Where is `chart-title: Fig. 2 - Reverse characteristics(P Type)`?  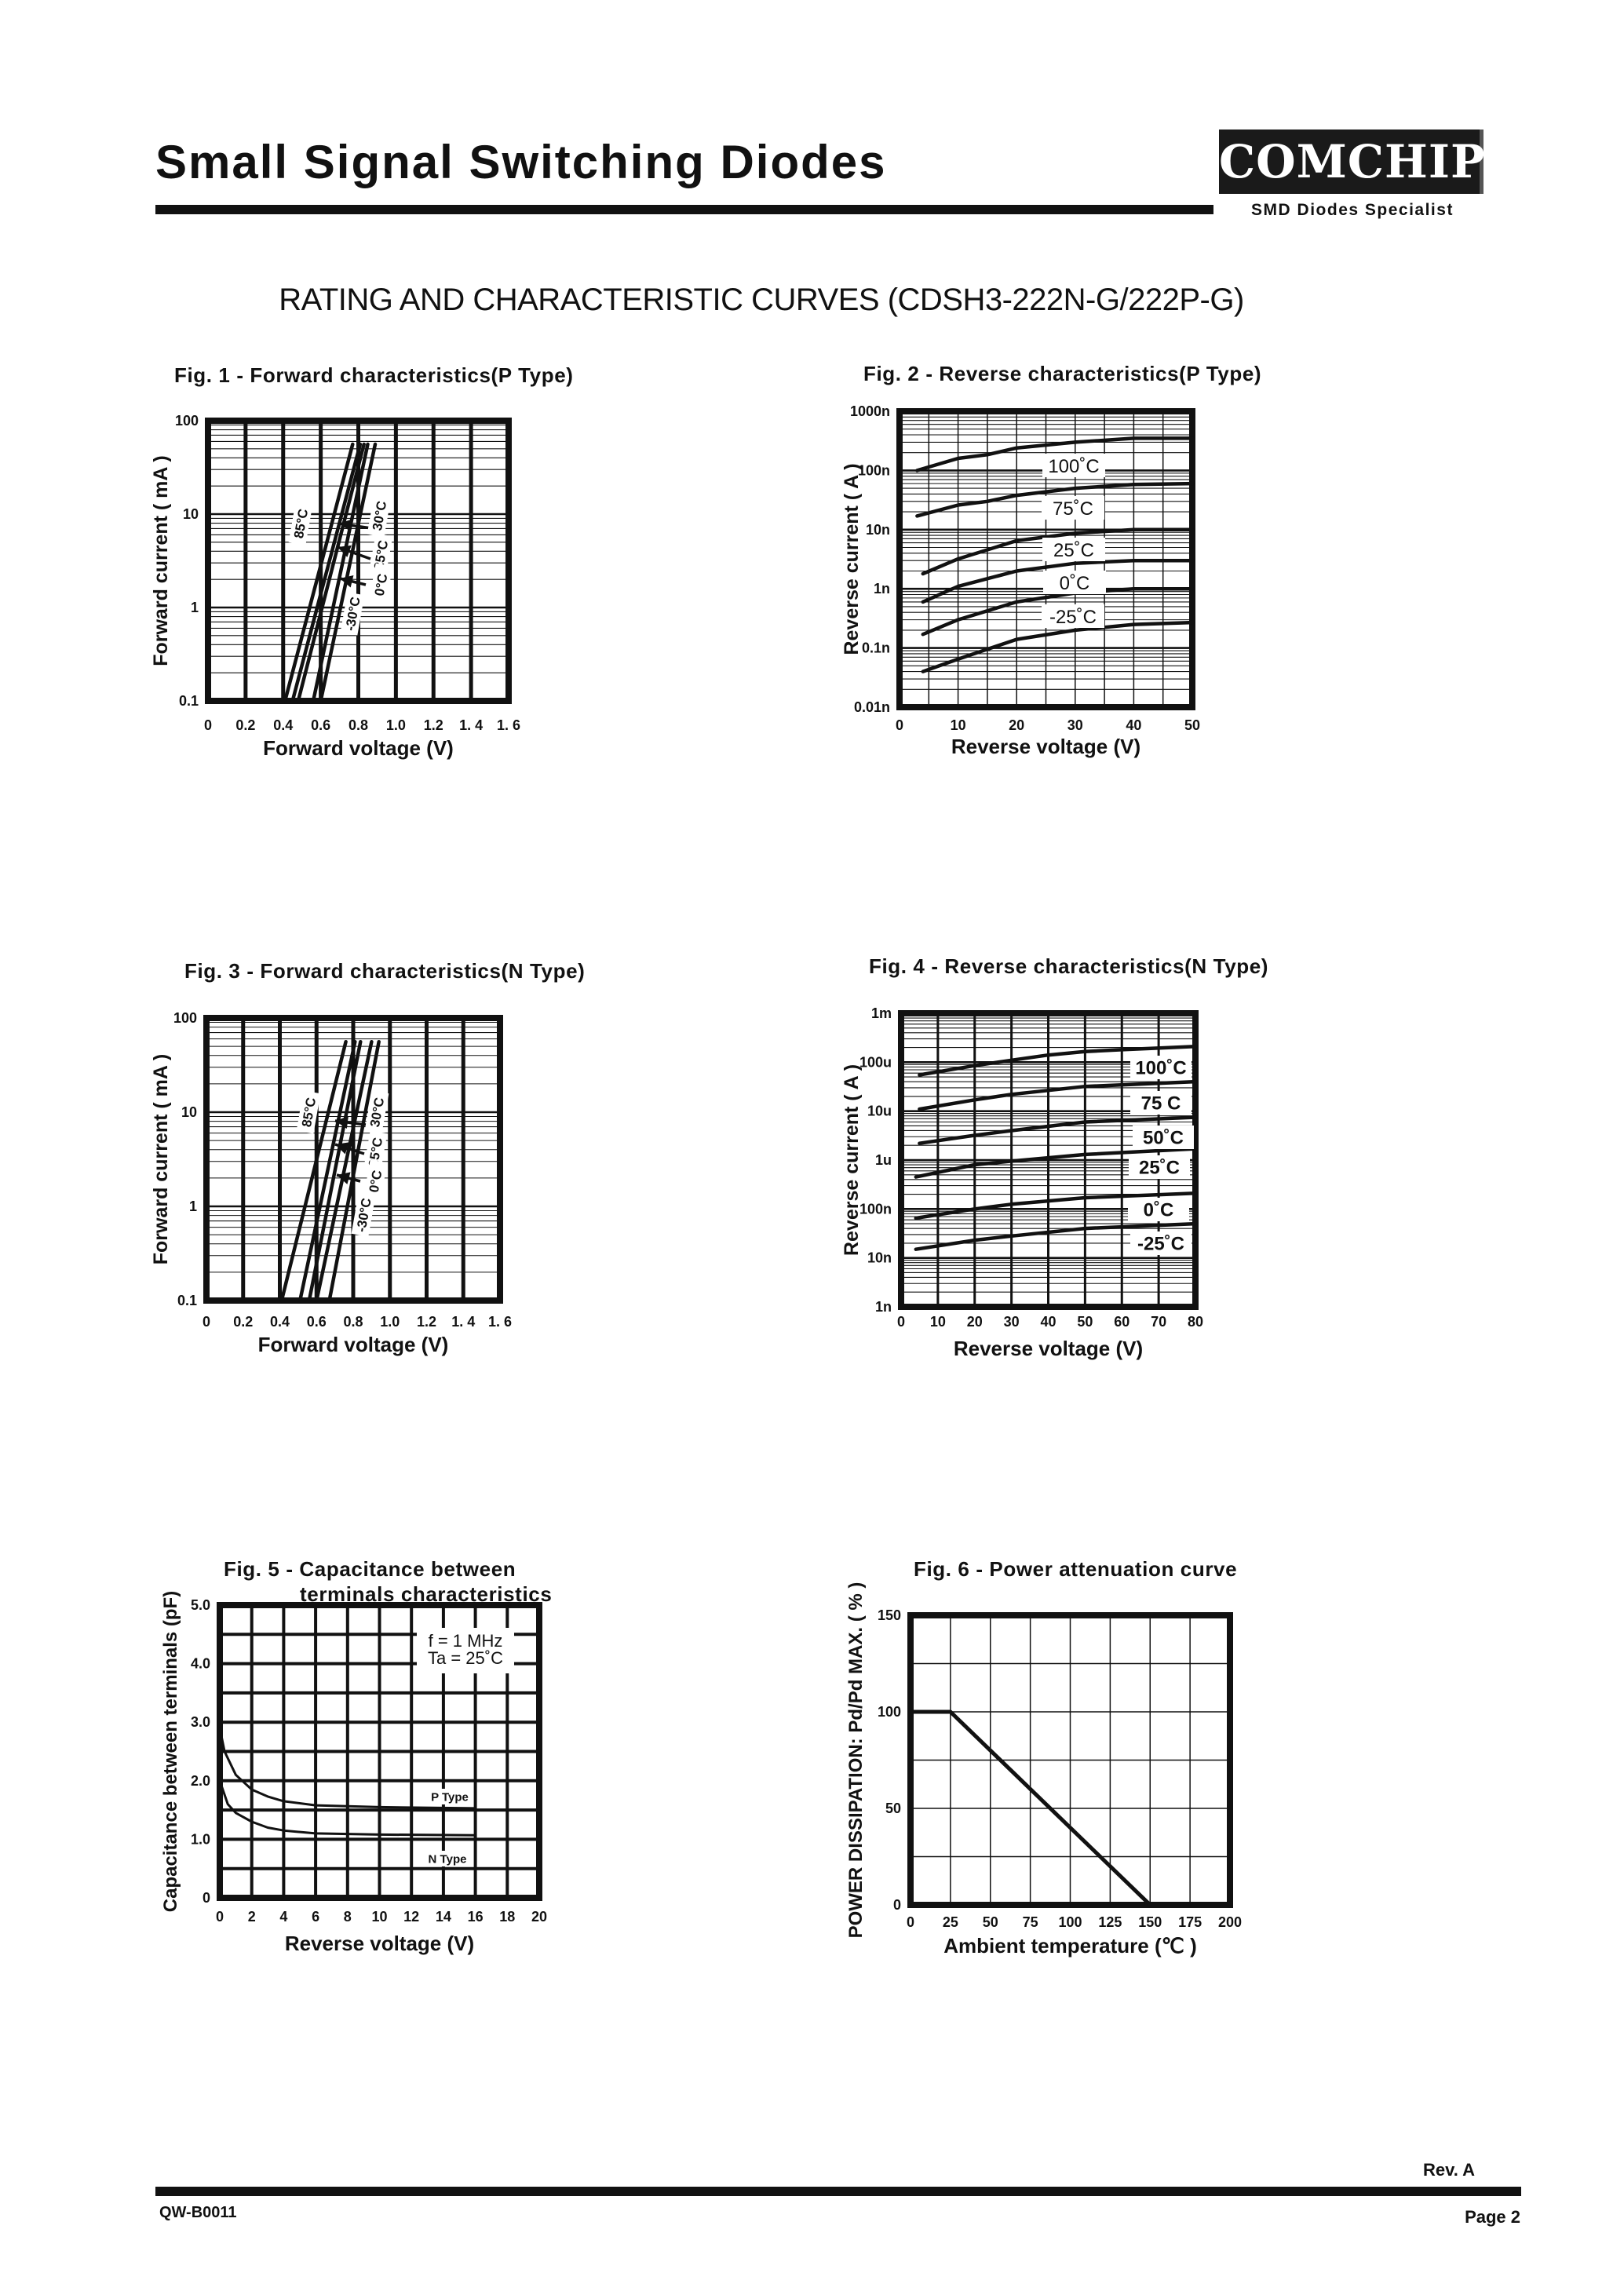 chart-title: Fig. 2 - Reverse characteristics(P Type) is located at coordinates (1062, 373).